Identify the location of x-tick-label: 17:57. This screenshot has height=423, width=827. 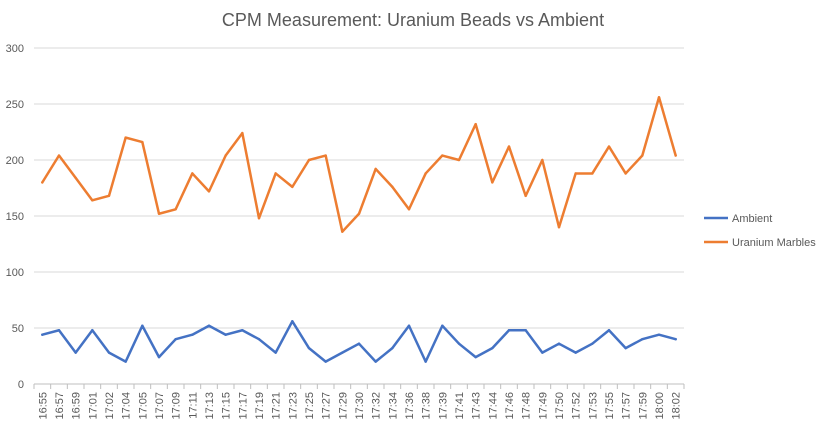
(627, 406).